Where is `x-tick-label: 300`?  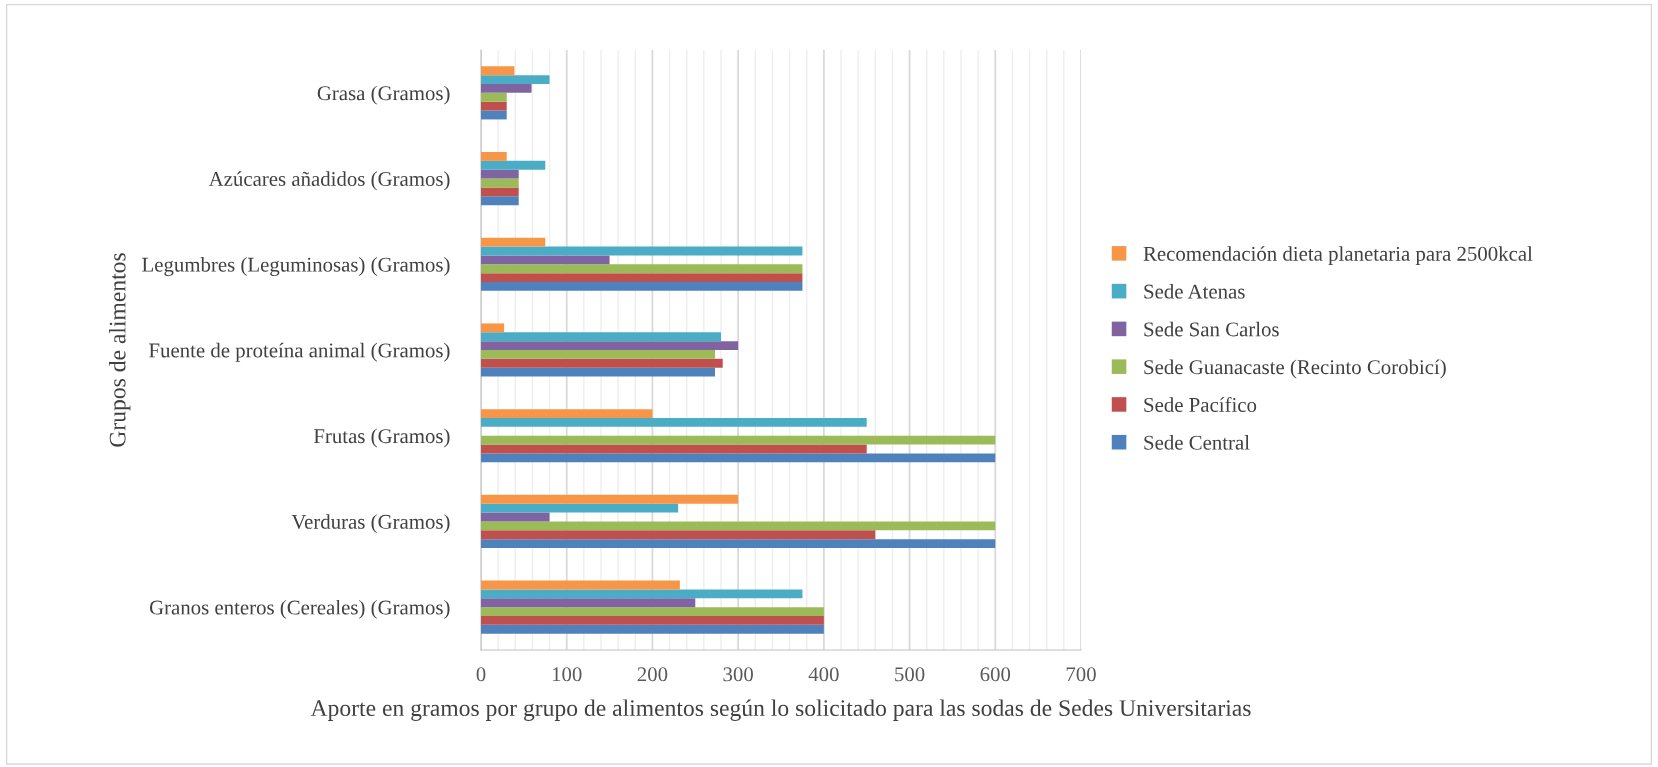
x-tick-label: 300 is located at coordinates (738, 674).